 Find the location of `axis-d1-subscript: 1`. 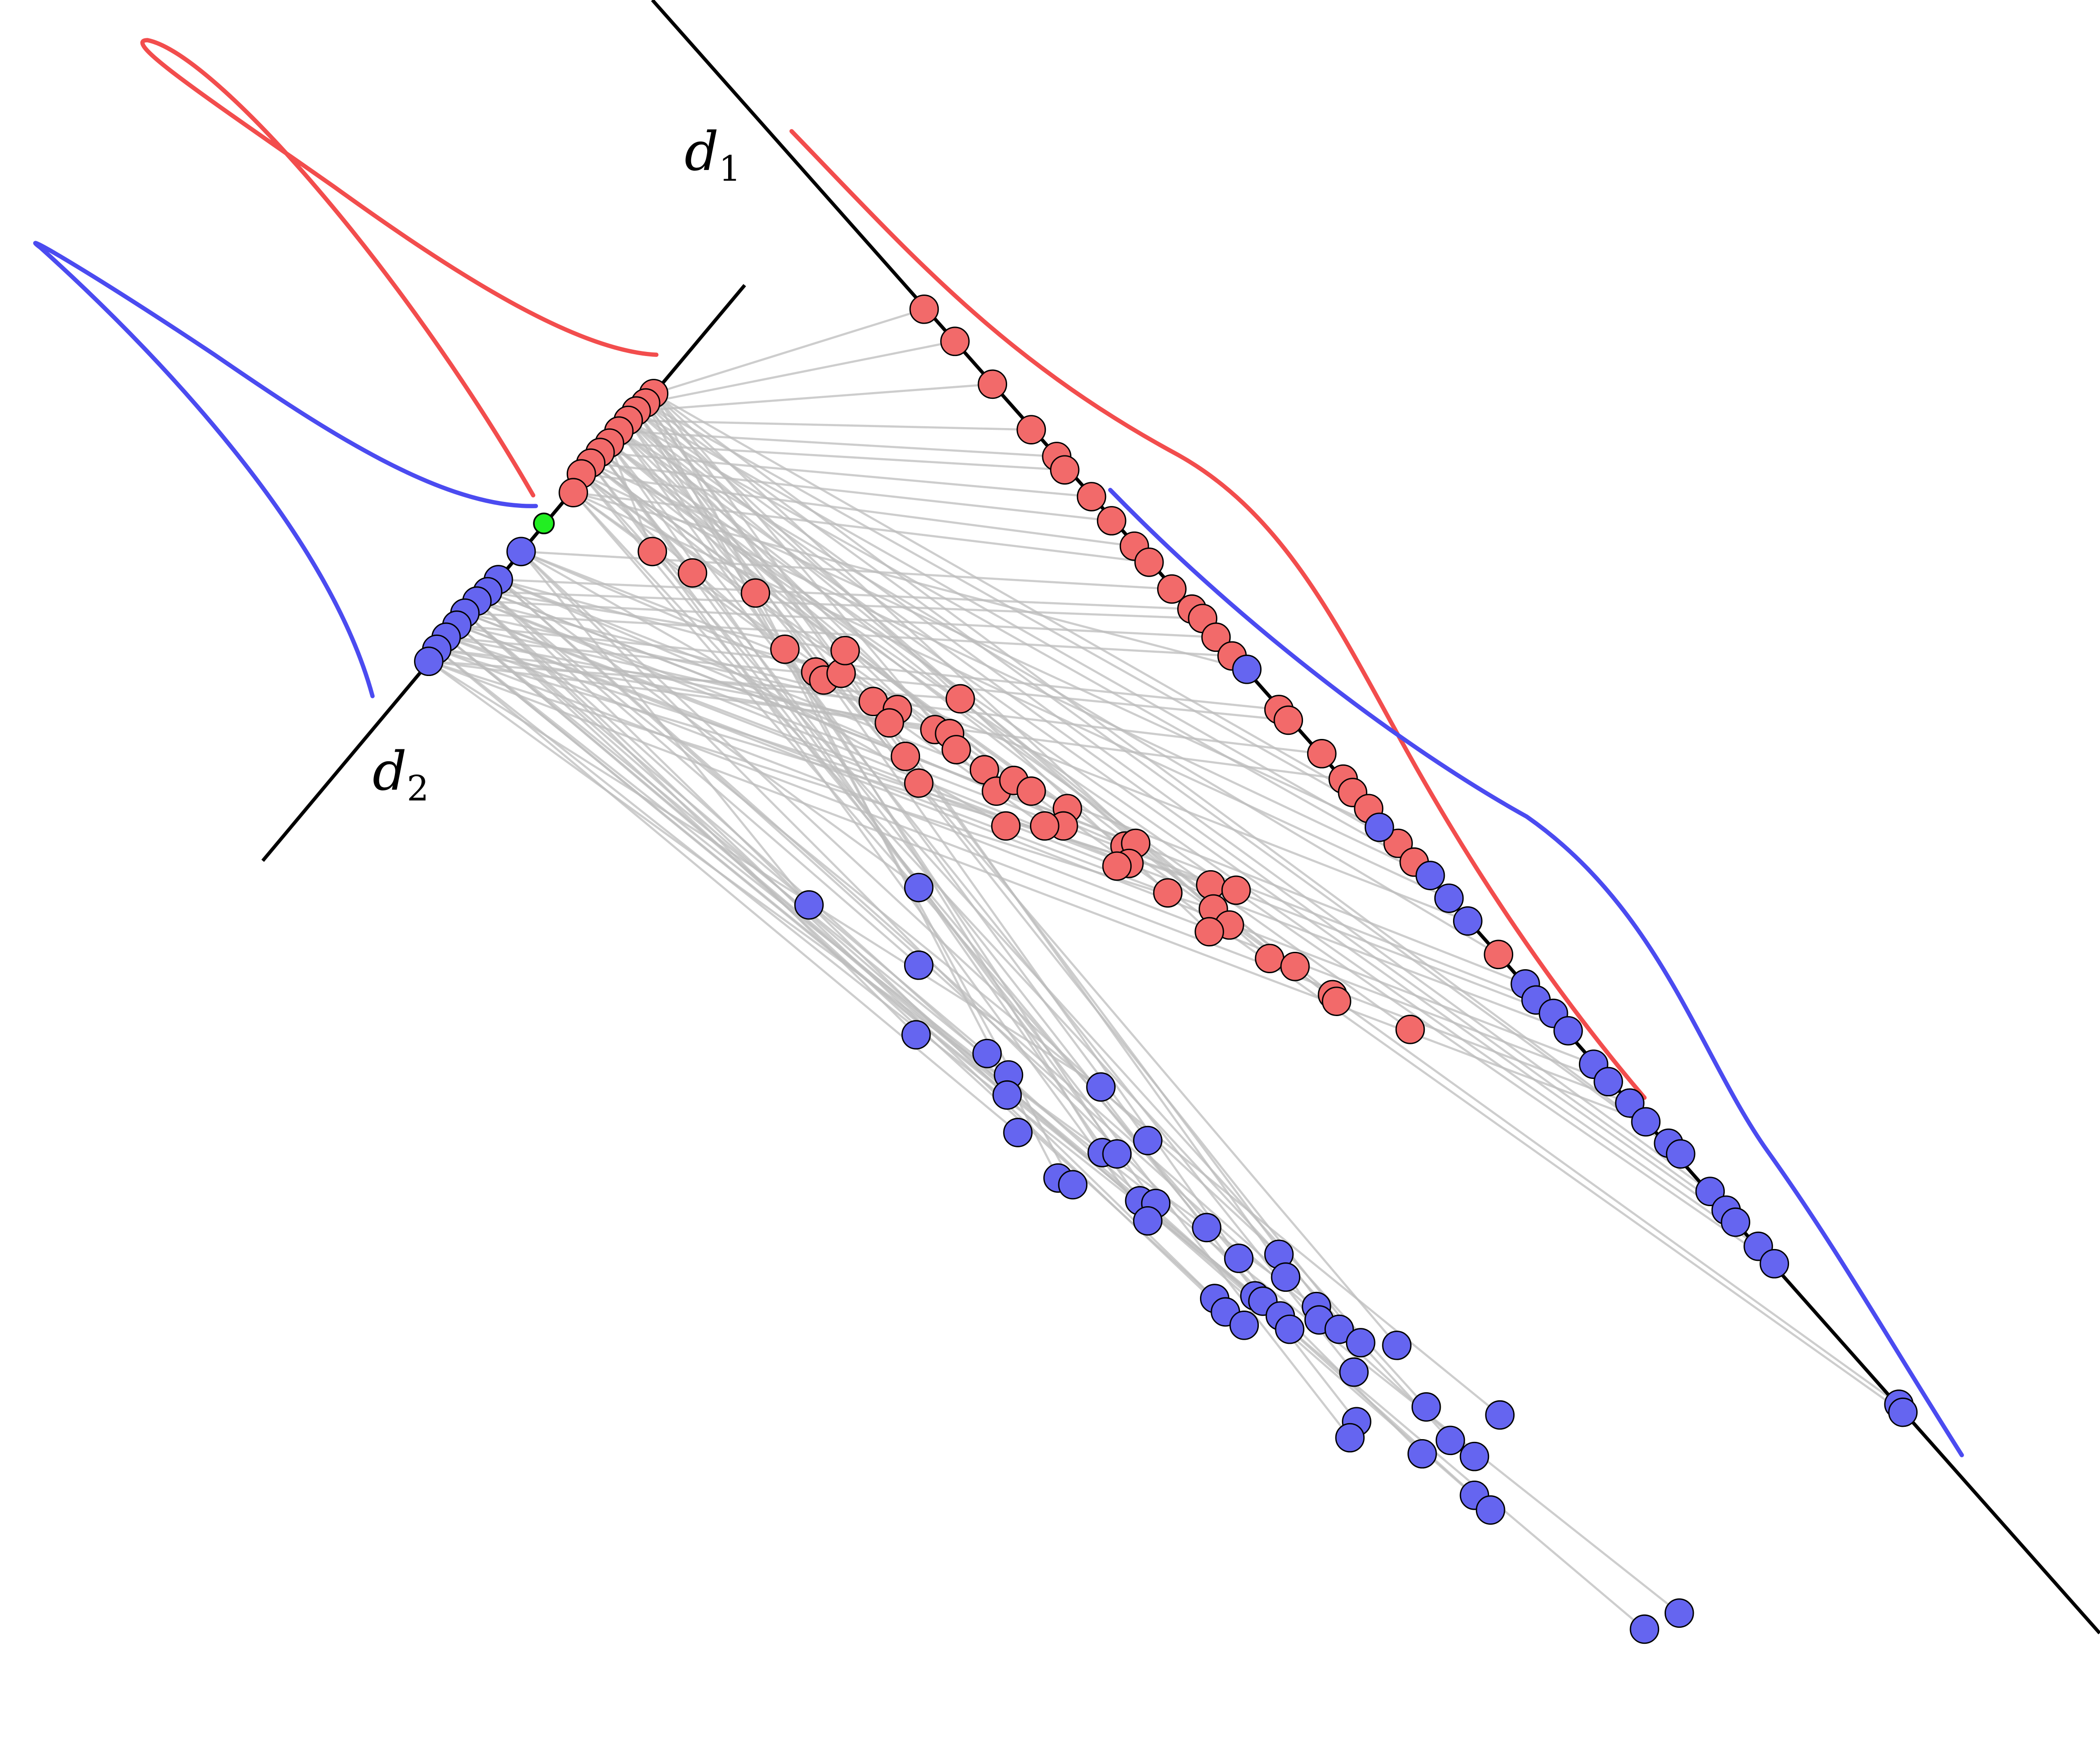

axis-d1-subscript: 1 is located at coordinates (730, 169).